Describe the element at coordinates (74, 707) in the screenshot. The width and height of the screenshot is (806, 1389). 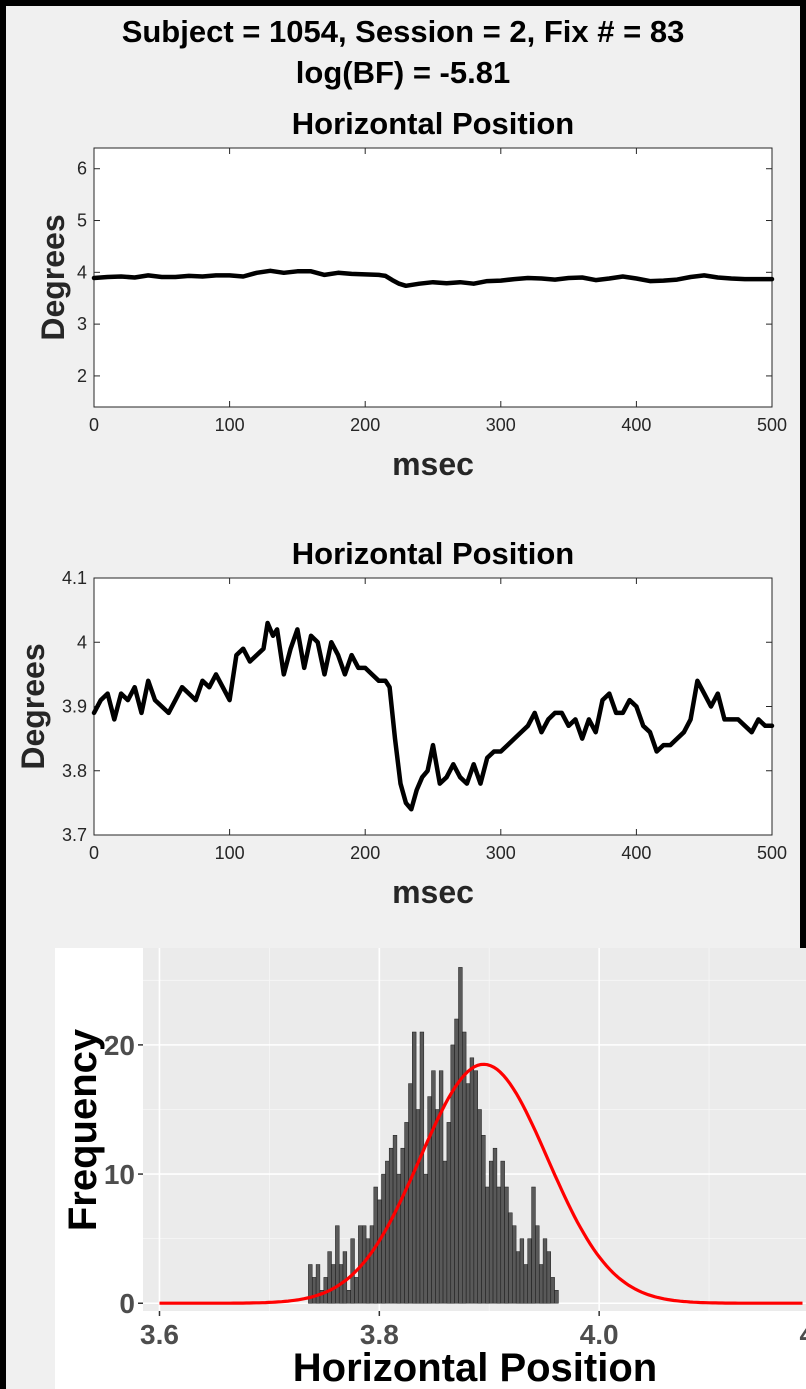
I see `y-tick-label: 3.9` at that location.